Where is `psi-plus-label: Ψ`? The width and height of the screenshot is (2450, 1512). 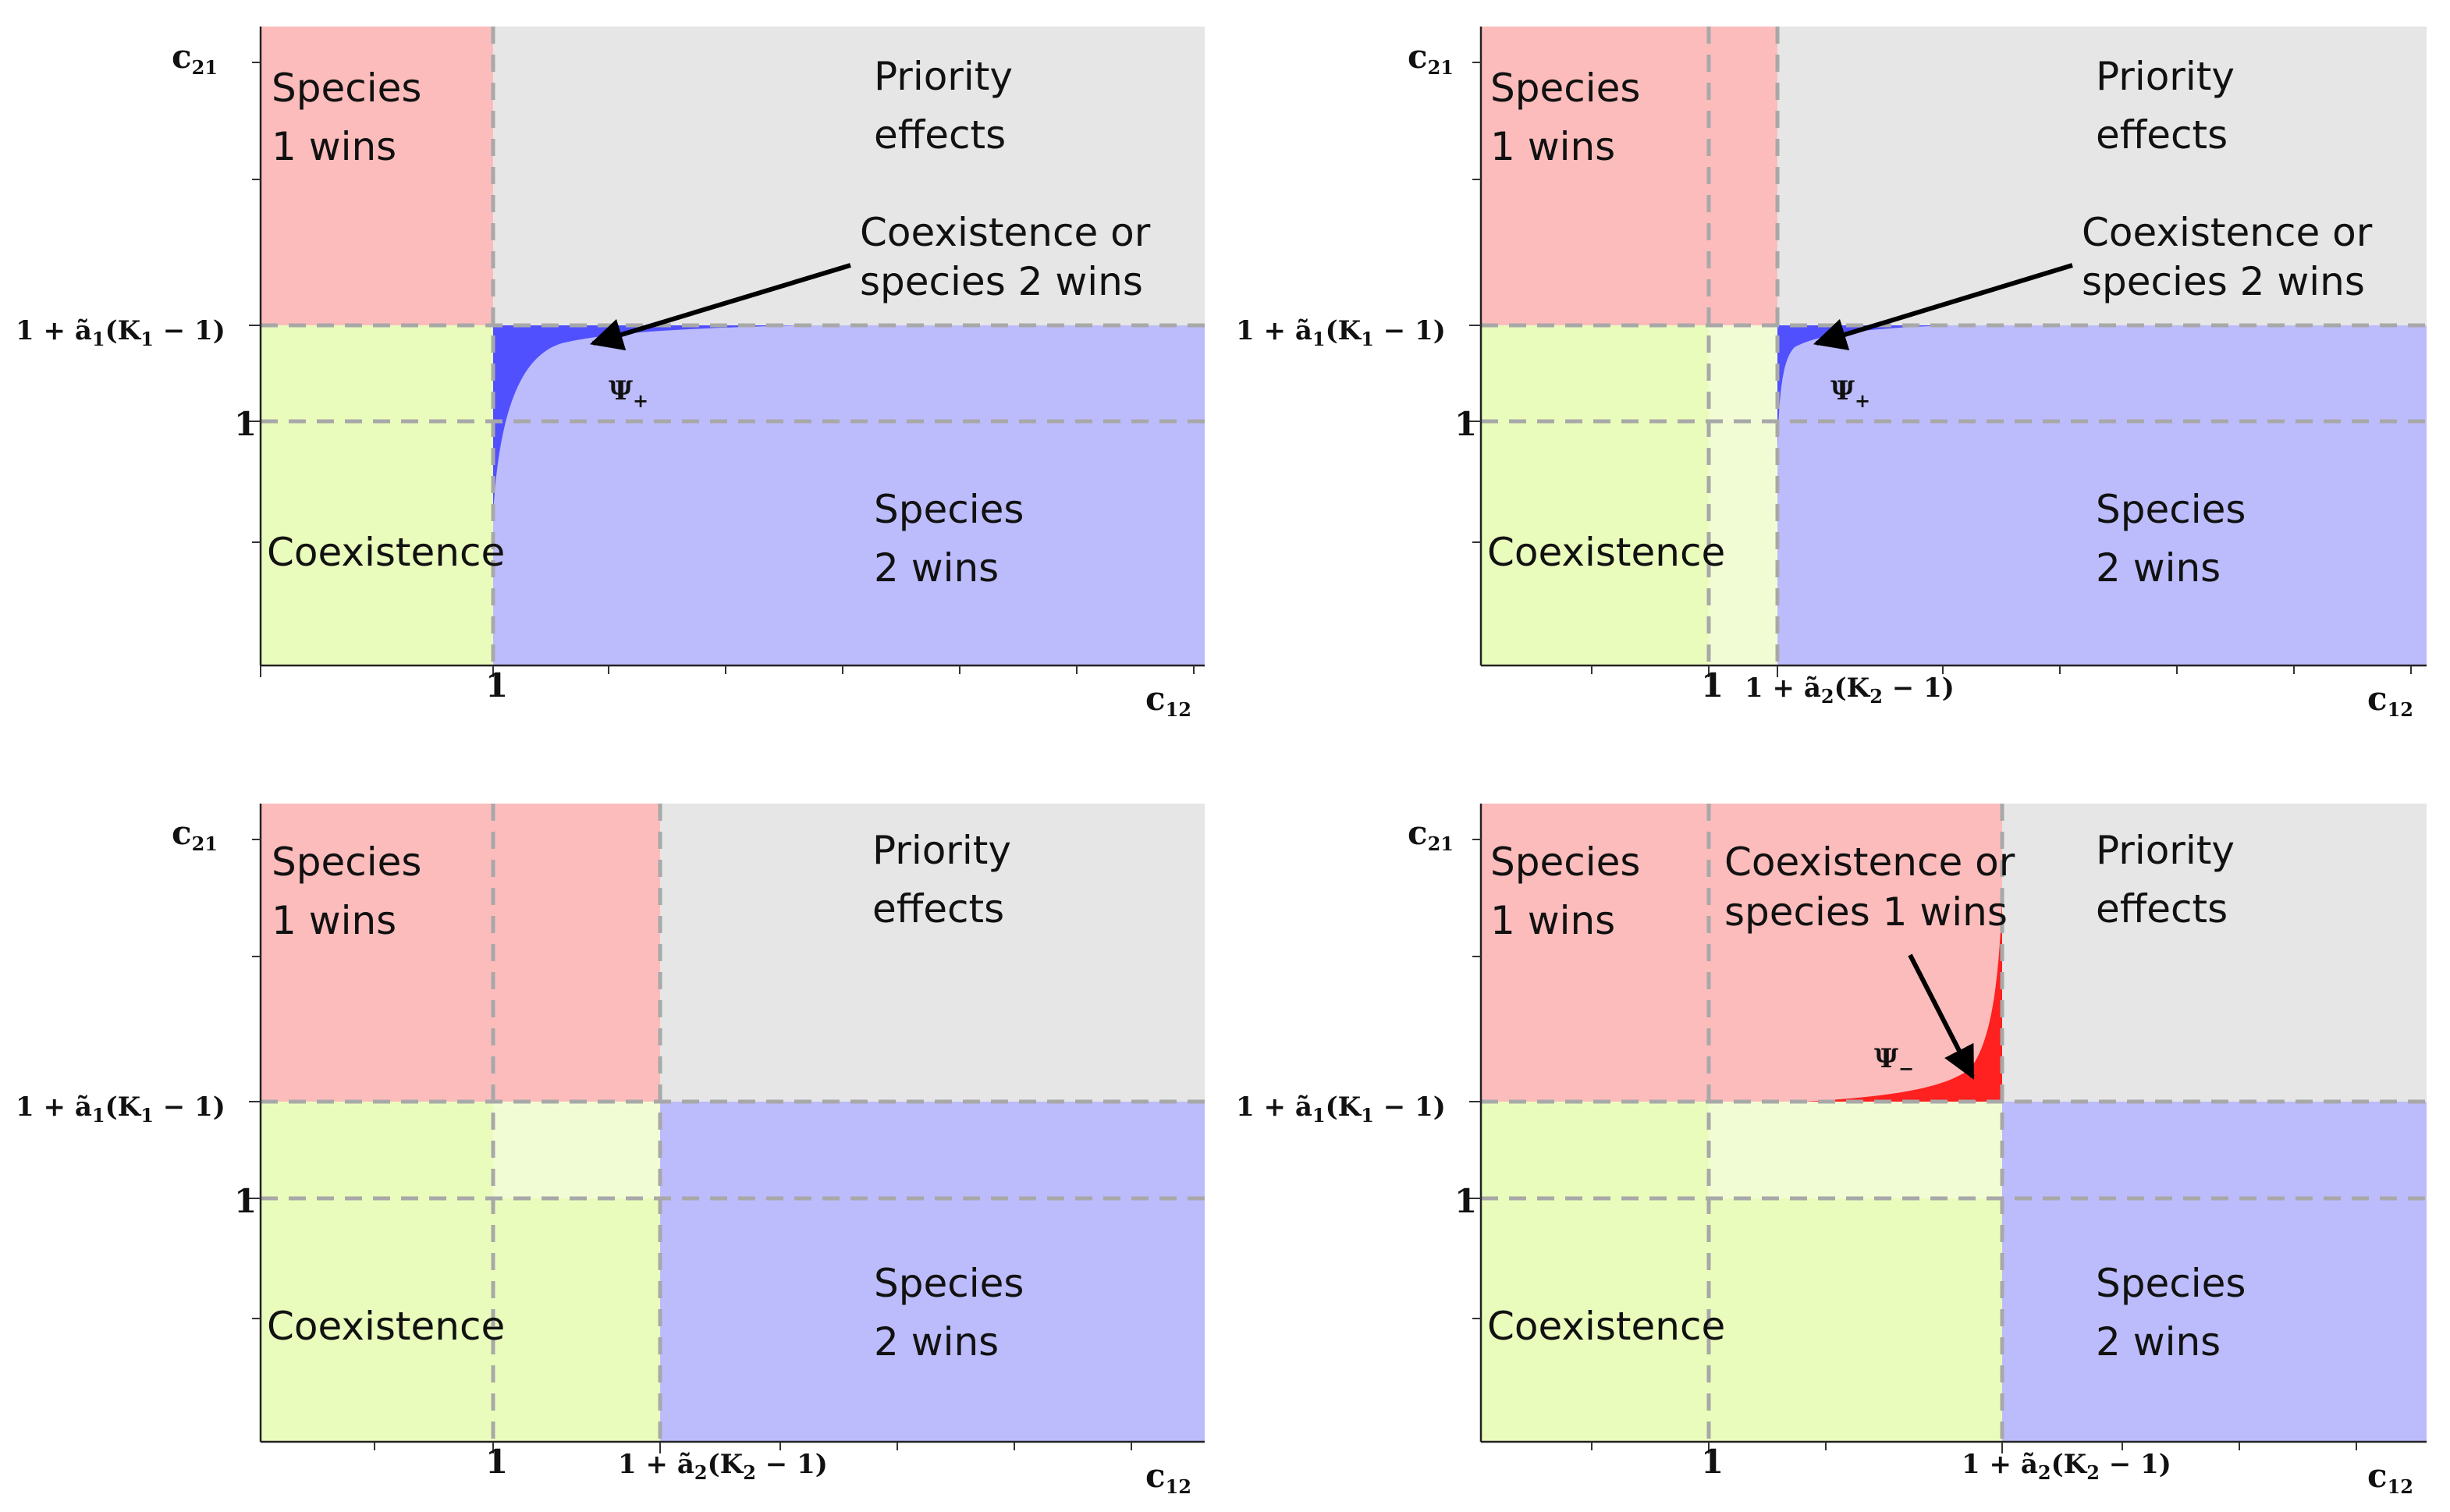 psi-plus-label: Ψ is located at coordinates (621, 390).